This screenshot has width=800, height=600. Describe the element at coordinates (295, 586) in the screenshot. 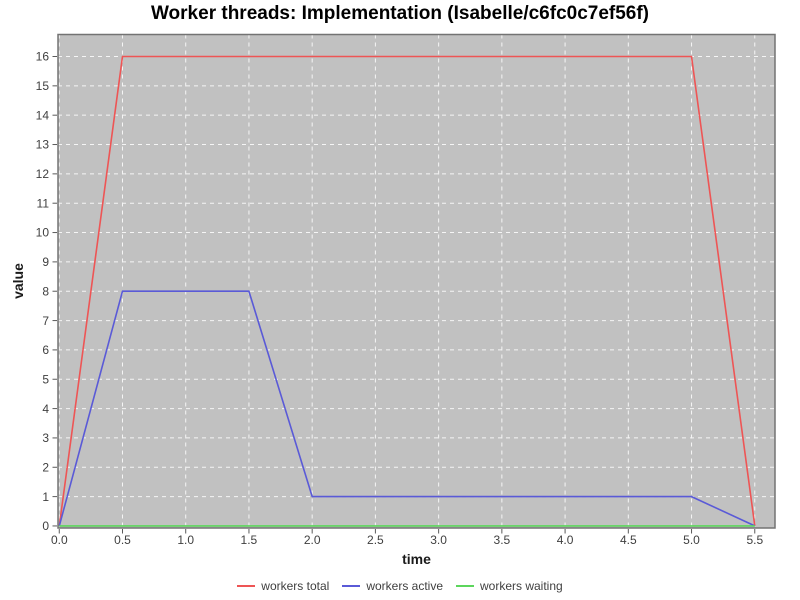

I see `legend-label: workers total` at that location.